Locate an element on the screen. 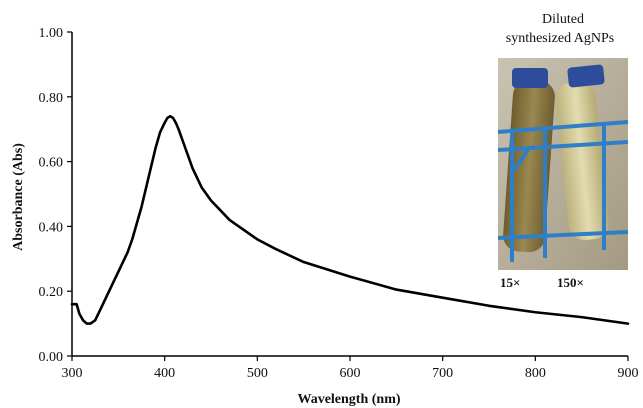 This screenshot has width=643, height=408. y-tick-label: 0.20 is located at coordinates (51, 292).